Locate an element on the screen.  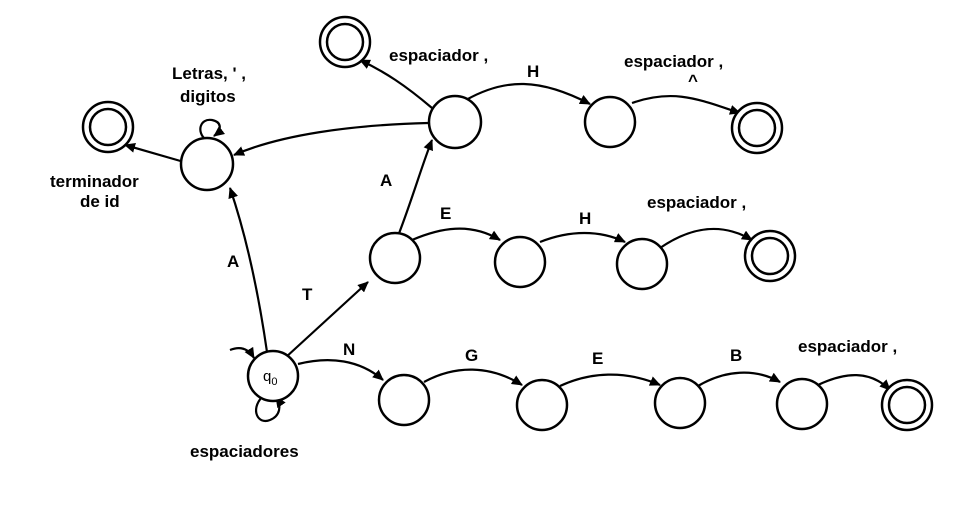
label-espaciador-mid: espaciador , is located at coordinates (696, 202).